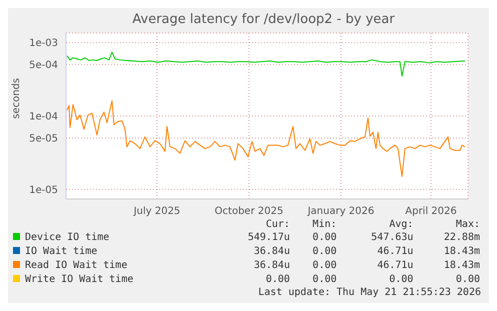 Image resolution: width=497 pixels, height=311 pixels. What do you see at coordinates (325, 225) in the screenshot?
I see `text: Min:` at bounding box center [325, 225].